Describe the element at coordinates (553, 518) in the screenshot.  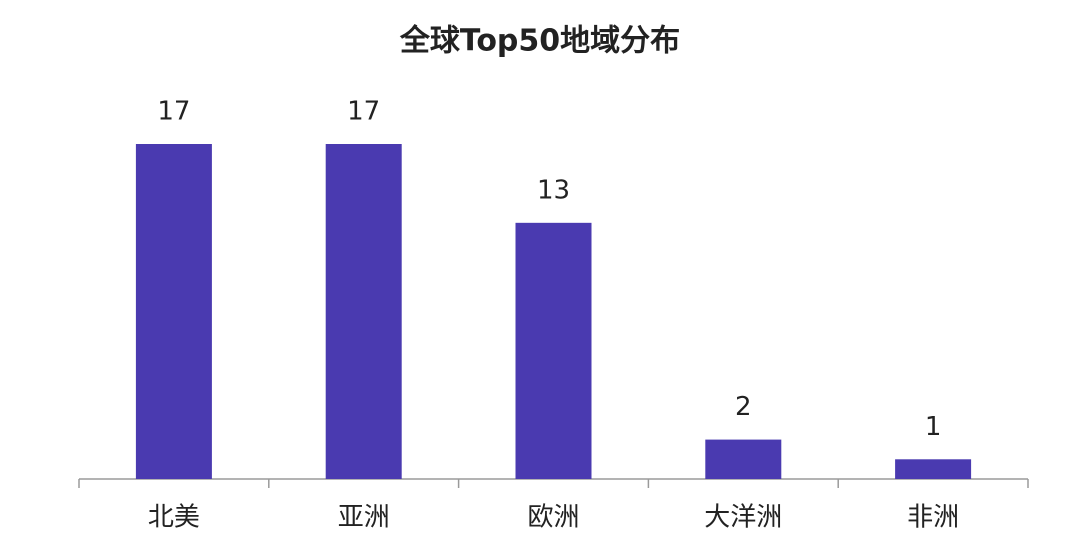
I see `x-tick-label: 欧洲` at that location.